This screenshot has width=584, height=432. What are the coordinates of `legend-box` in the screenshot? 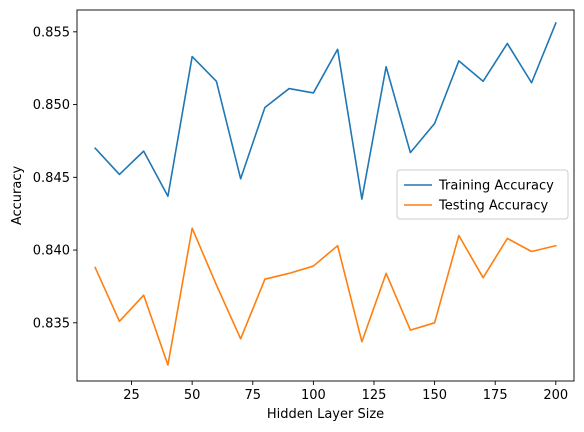 It's located at (482, 194).